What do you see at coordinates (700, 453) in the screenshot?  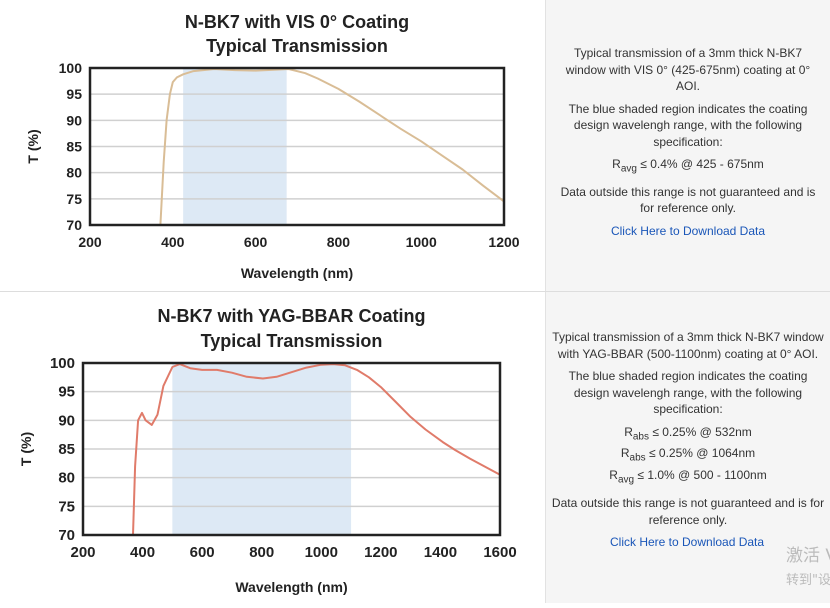 I see `spec-text: ≤ 0.25% @ 1064nm` at bounding box center [700, 453].